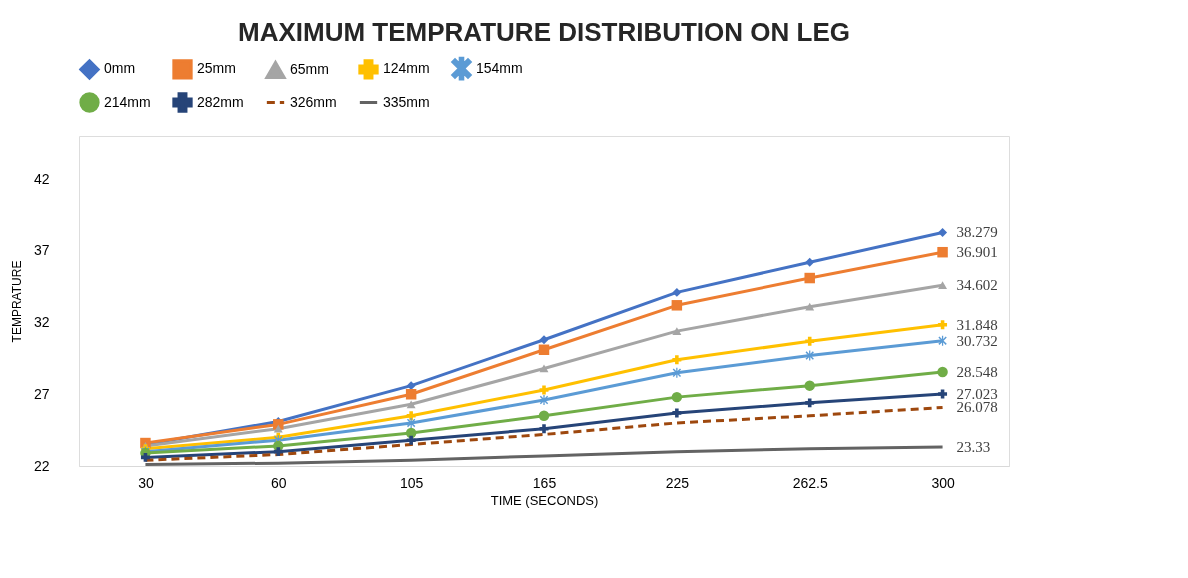  I want to click on legend-label: 154mm, so click(499, 67).